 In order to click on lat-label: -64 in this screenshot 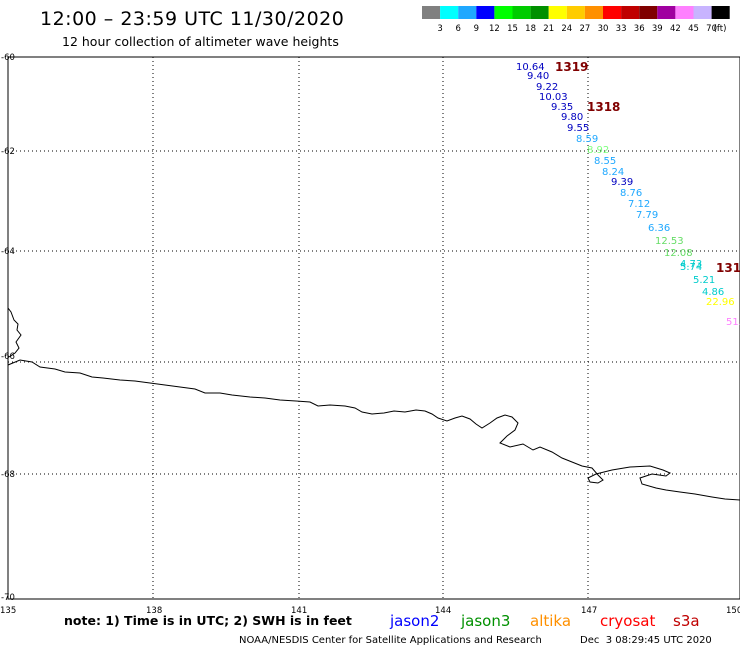, I will do `click(8, 252)`.